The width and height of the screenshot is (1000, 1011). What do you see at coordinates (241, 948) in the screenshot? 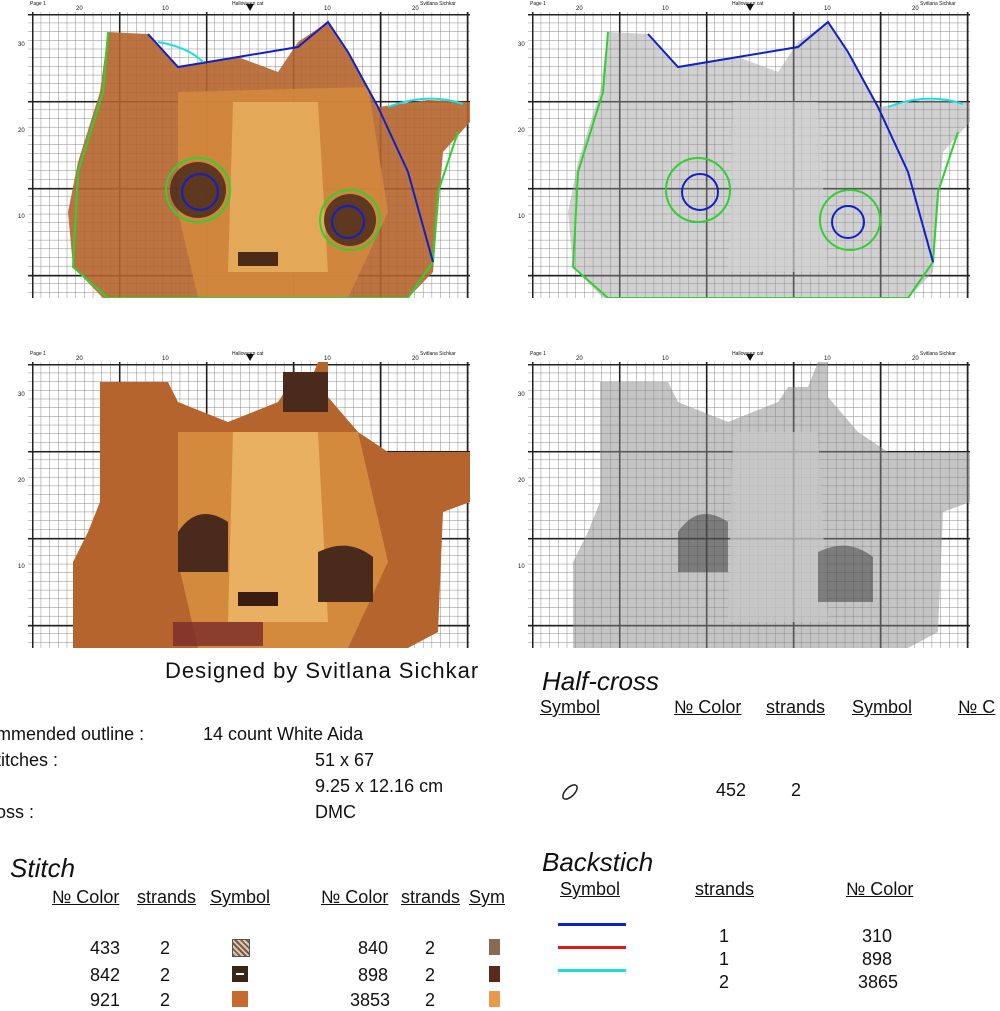
I see `hatched-brown-square-icon` at bounding box center [241, 948].